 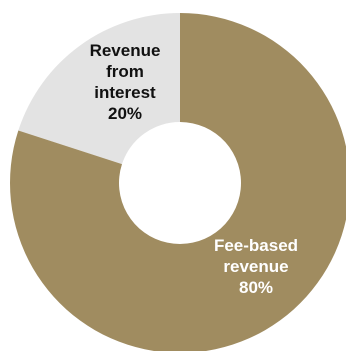 I want to click on slice-label-1: Fee-based revenue 80%, so click(x=256, y=266).